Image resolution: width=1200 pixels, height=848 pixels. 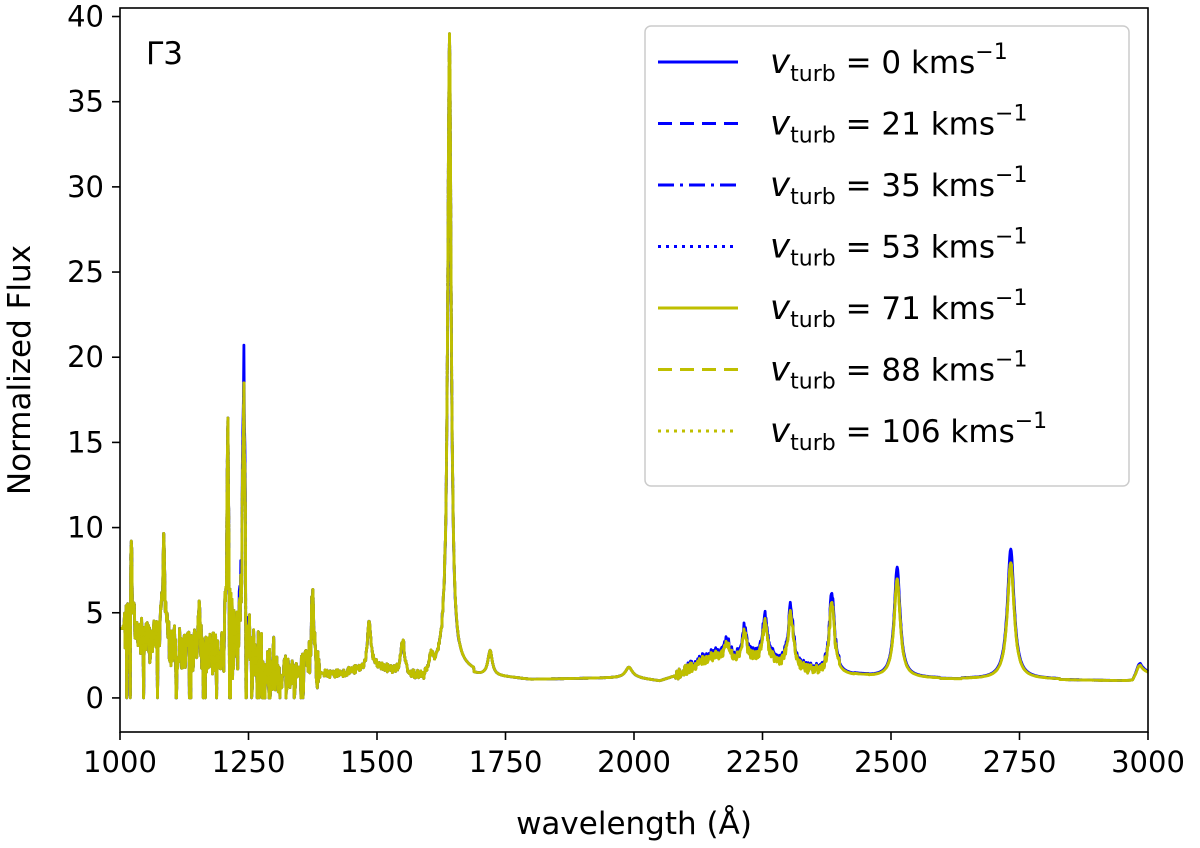 I want to click on legend-label: vturb = 53 kms−1, so click(x=898, y=248).